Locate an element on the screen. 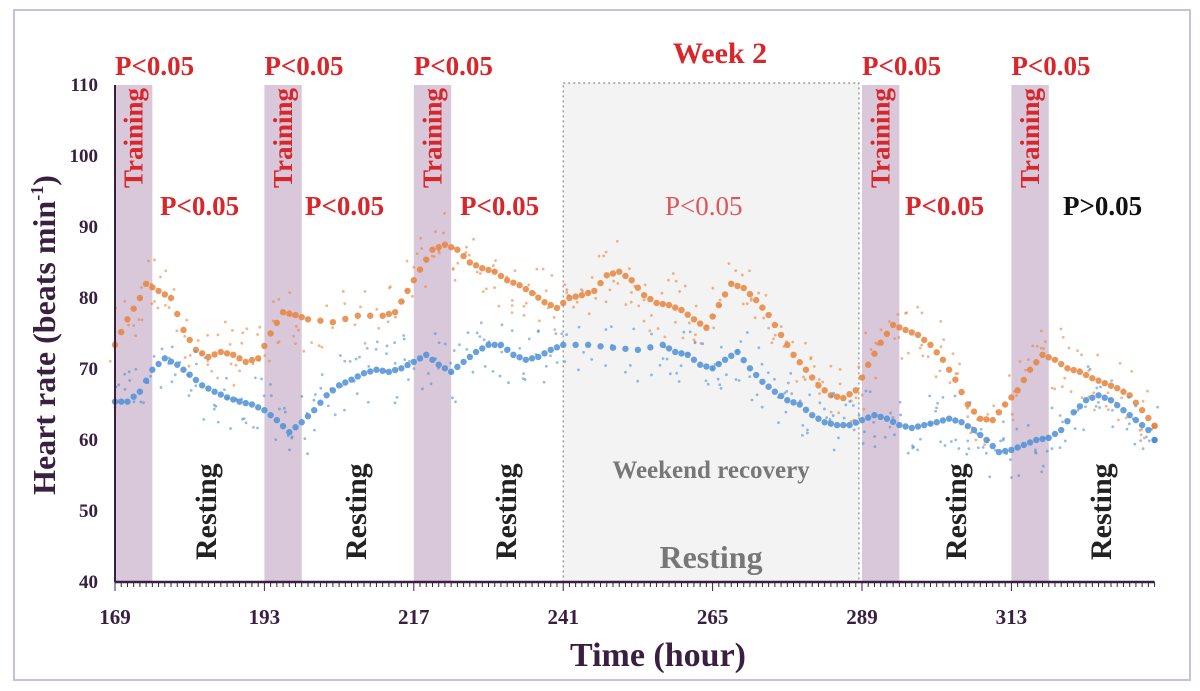 Image resolution: width=1200 pixels, height=691 pixels. x-tick-label: 265 is located at coordinates (713, 617).